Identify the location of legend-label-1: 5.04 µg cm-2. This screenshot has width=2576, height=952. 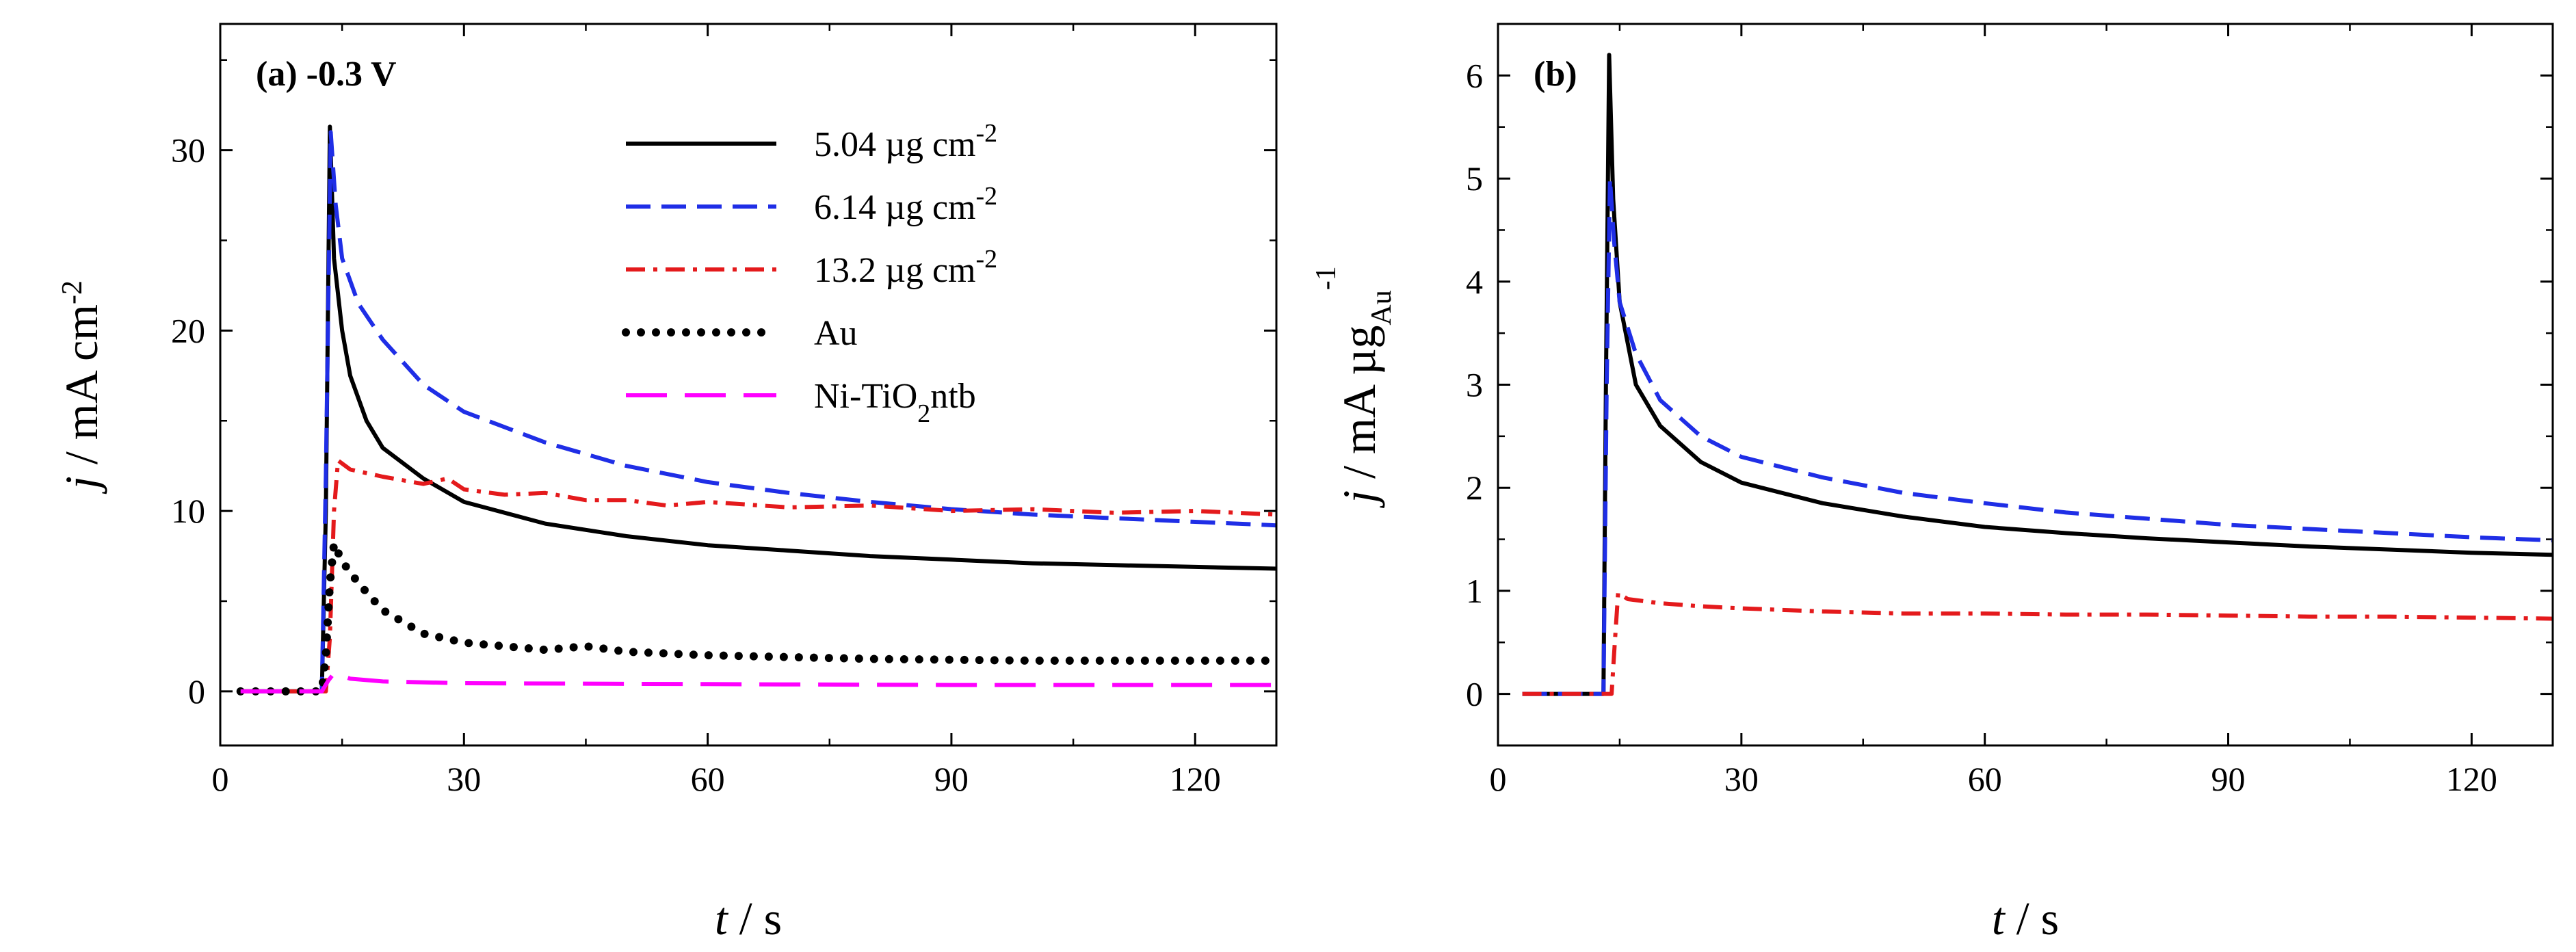
(905, 141).